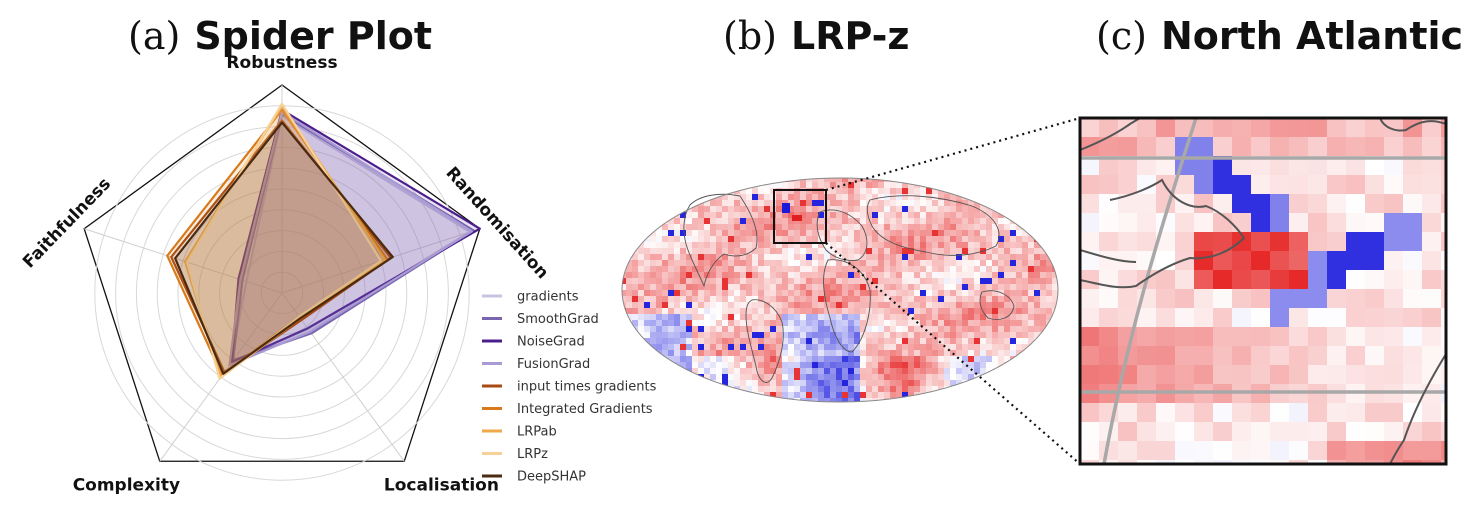 The width and height of the screenshot is (1483, 513). I want to click on zoom-coastline-west, so click(1163, 203).